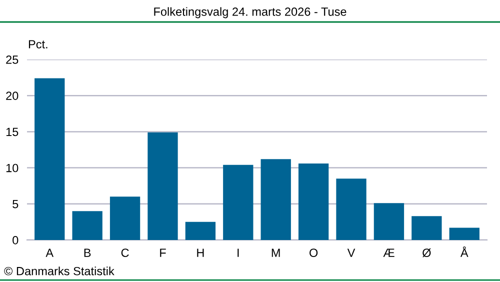 The width and height of the screenshot is (500, 282). I want to click on x-tick-label: M, so click(276, 252).